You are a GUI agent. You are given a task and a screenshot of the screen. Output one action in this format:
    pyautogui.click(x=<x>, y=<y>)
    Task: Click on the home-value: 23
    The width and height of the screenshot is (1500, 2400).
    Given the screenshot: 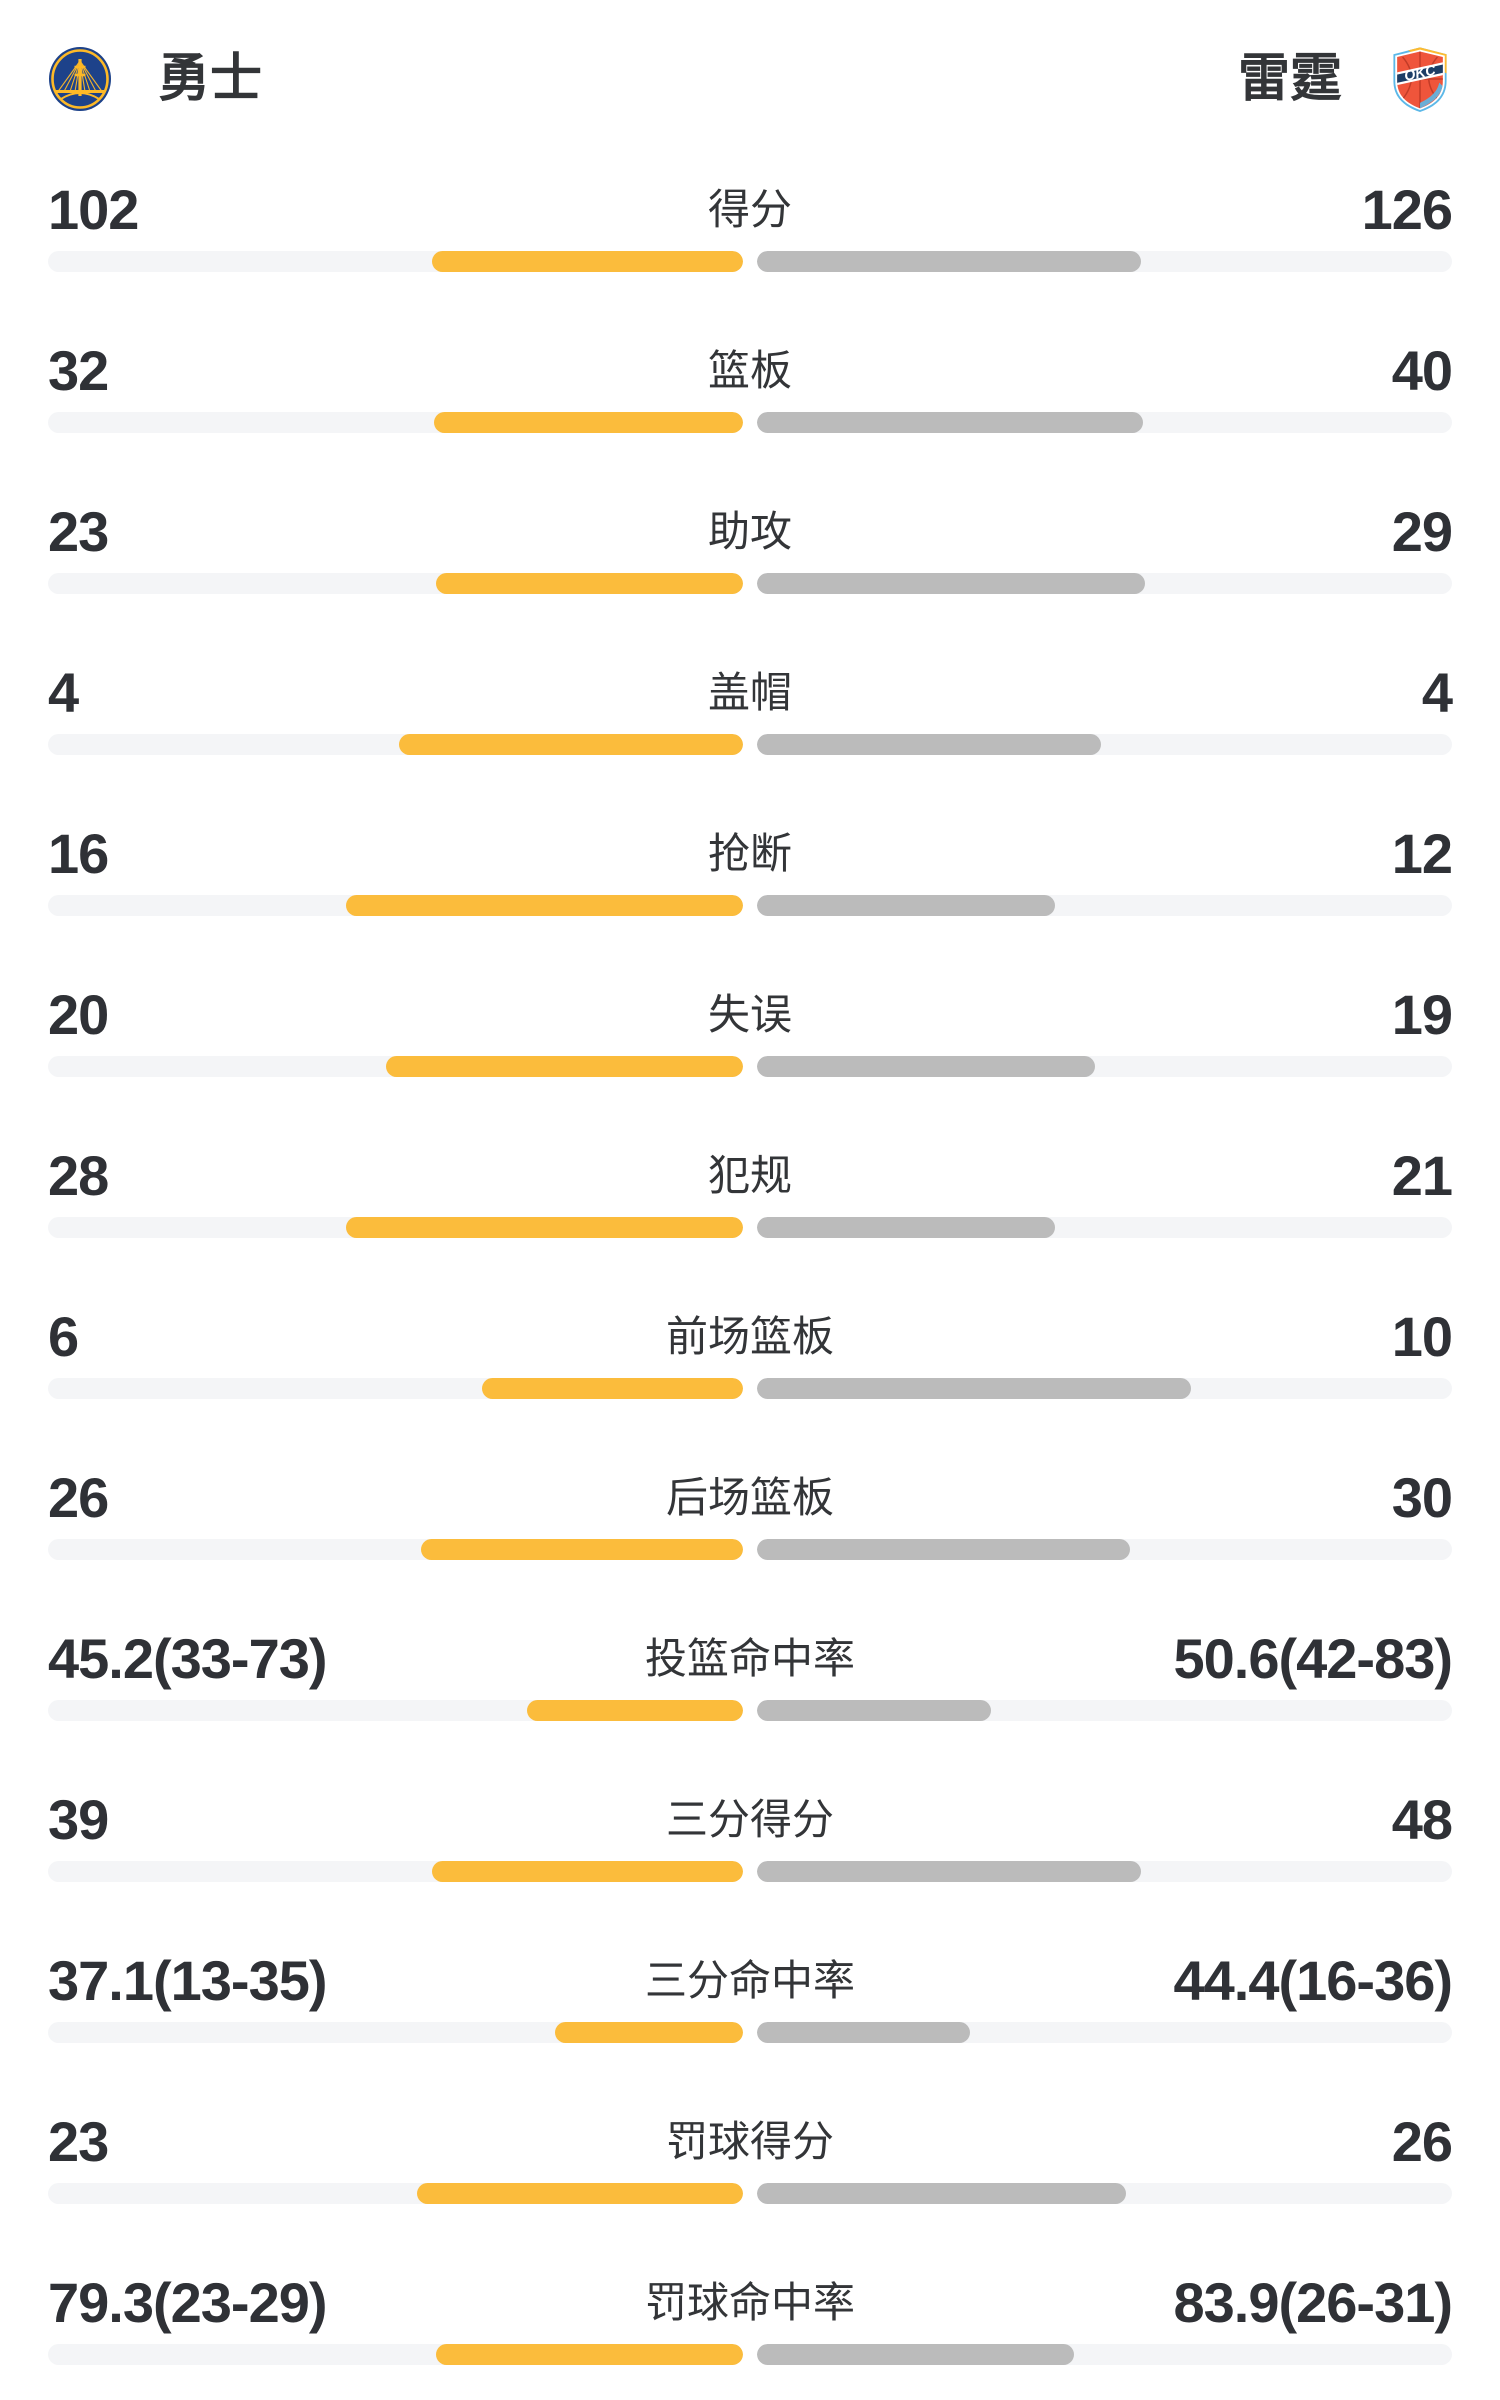 What is the action you would take?
    pyautogui.click(x=78, y=2141)
    